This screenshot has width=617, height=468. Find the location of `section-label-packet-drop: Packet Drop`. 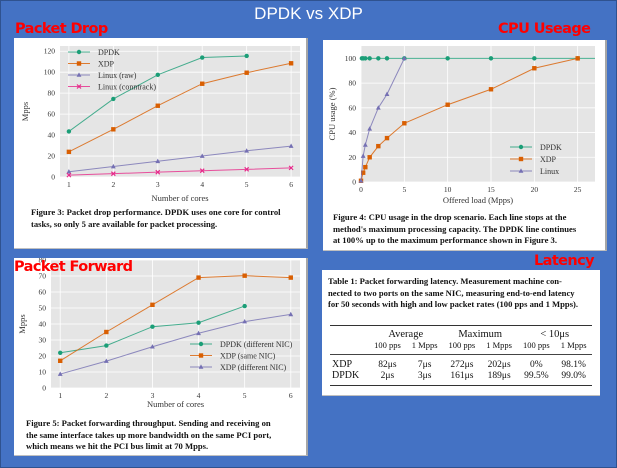

section-label-packet-drop: Packet Drop is located at coordinates (61, 29).